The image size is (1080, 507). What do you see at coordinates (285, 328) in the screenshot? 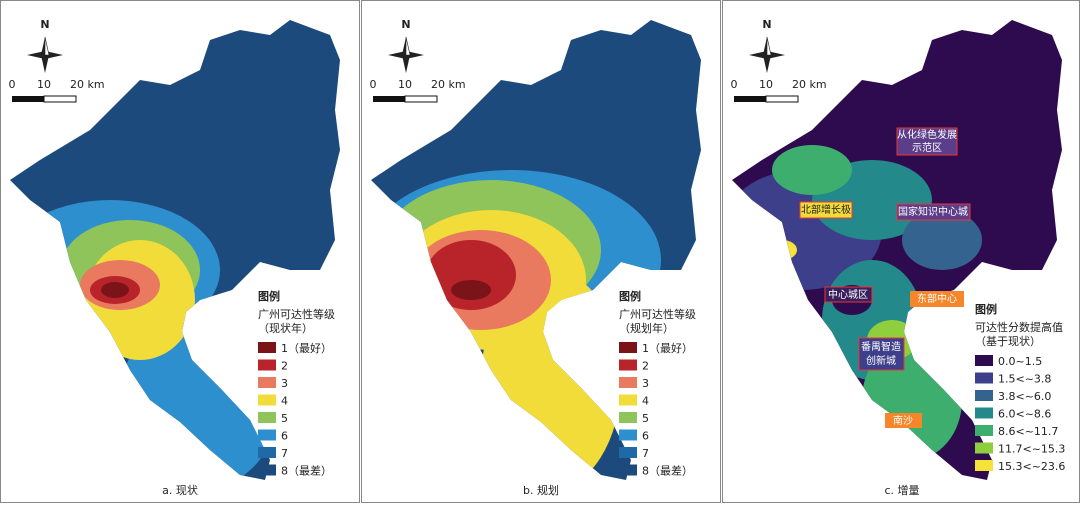
I see `legend-note: （现状年）` at bounding box center [285, 328].